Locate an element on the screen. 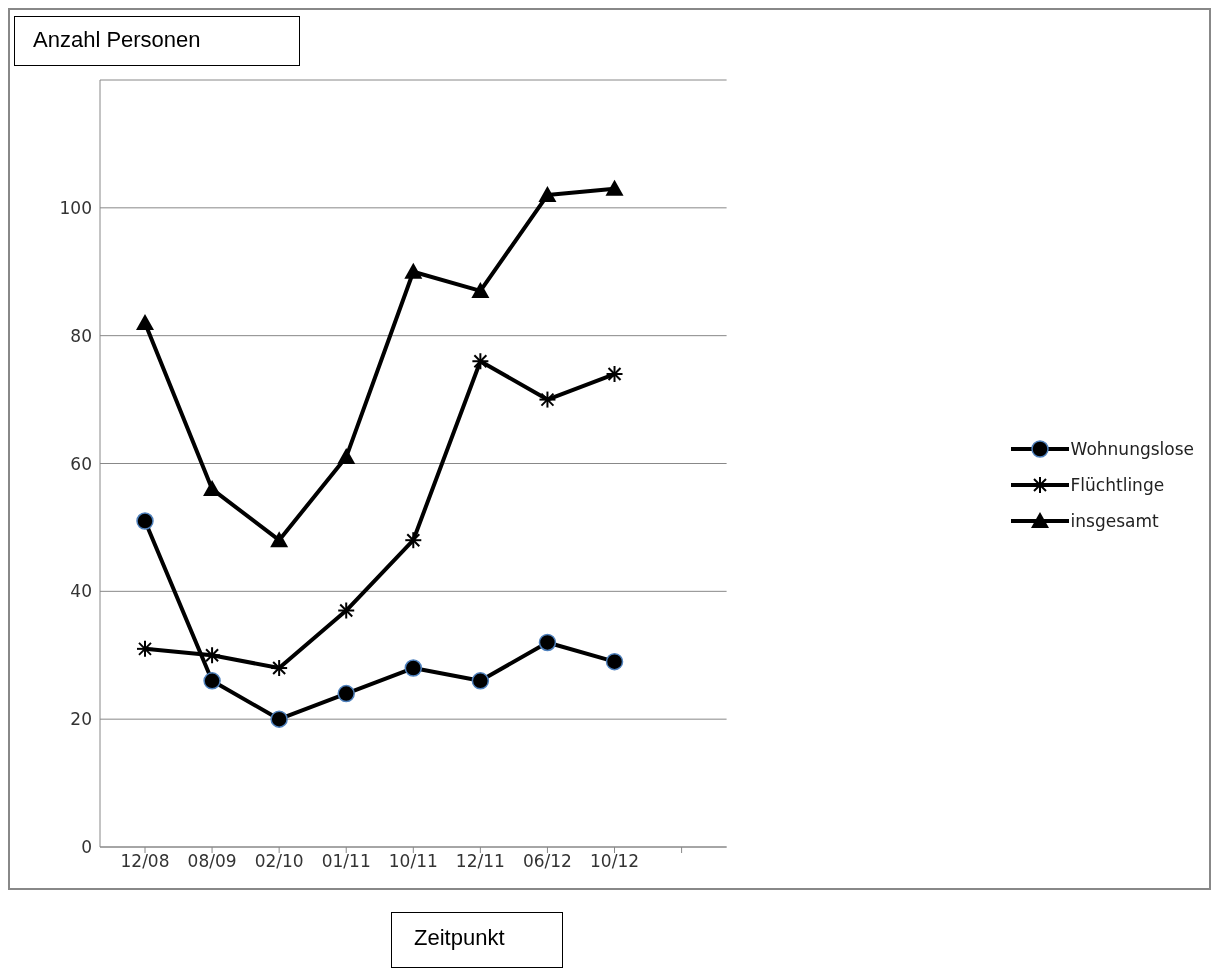  x-tick-label: 01/11 is located at coordinates (346, 861).